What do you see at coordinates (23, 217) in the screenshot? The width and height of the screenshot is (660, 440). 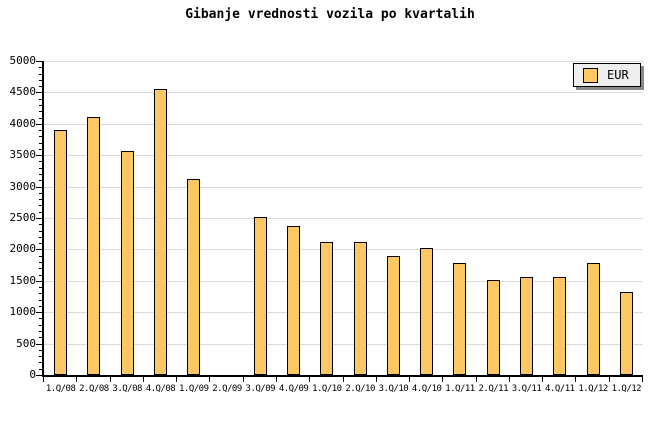 I see `y-axis-label: 2500` at bounding box center [23, 217].